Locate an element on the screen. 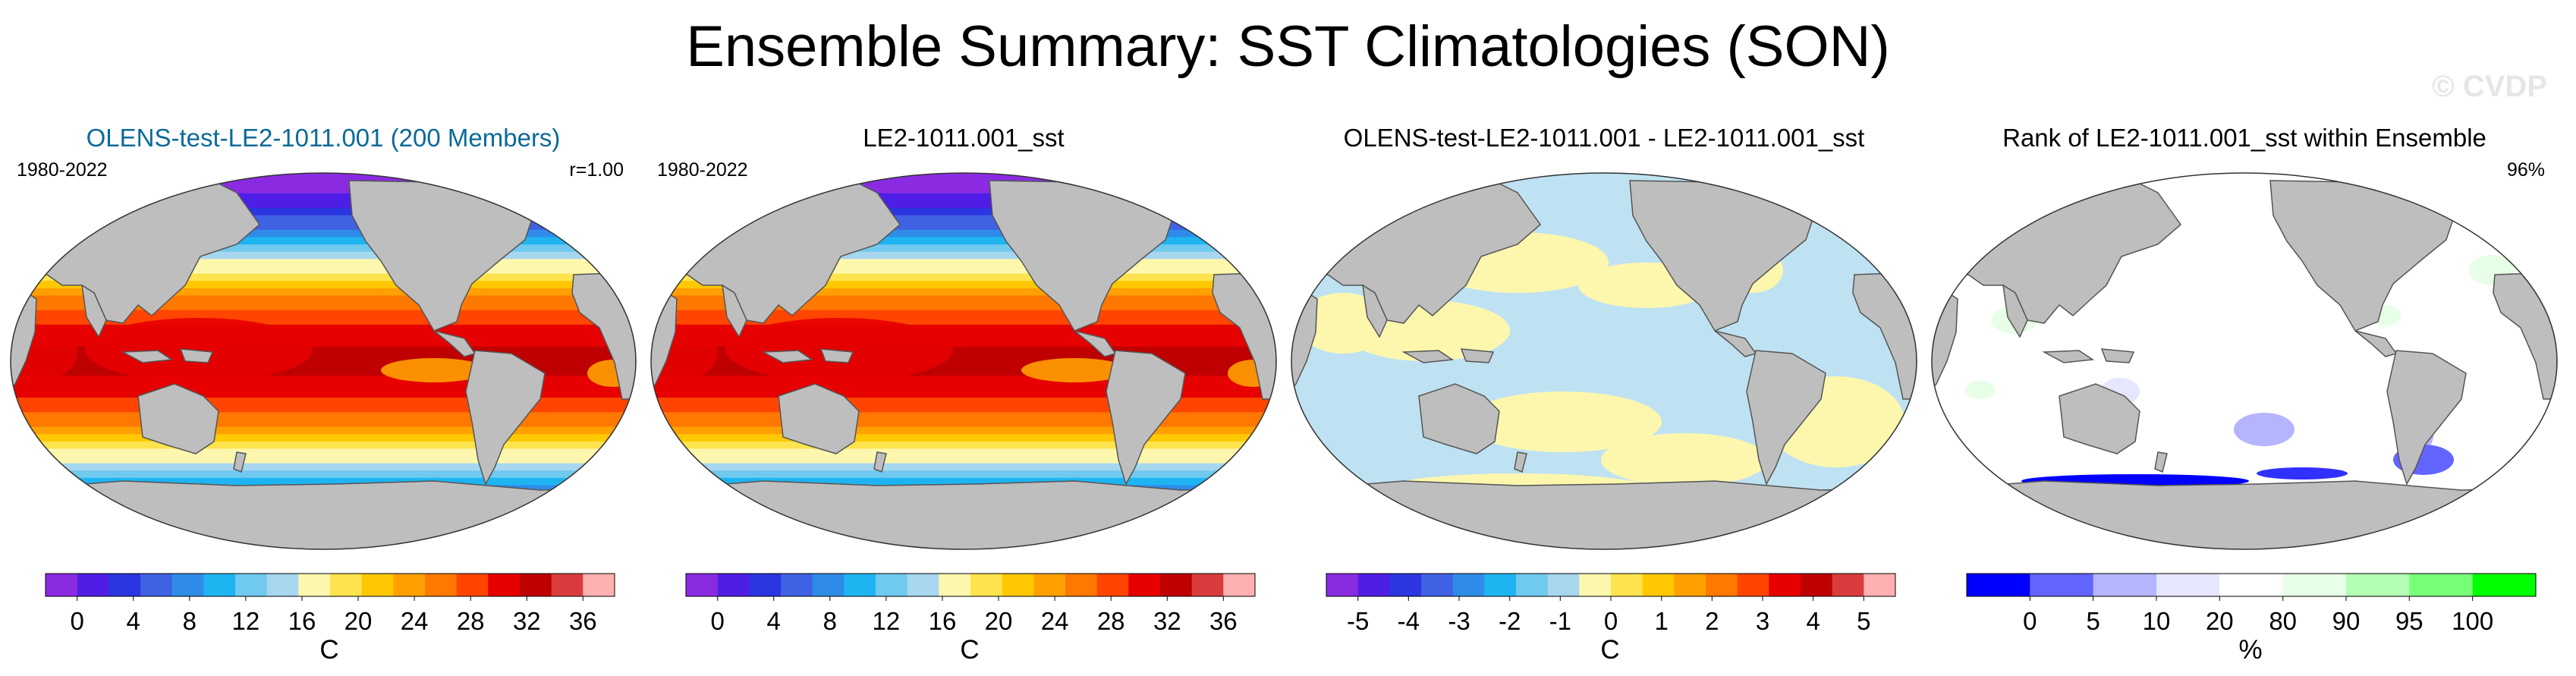 This screenshot has width=2576, height=676. map-border is located at coordinates (323, 361).